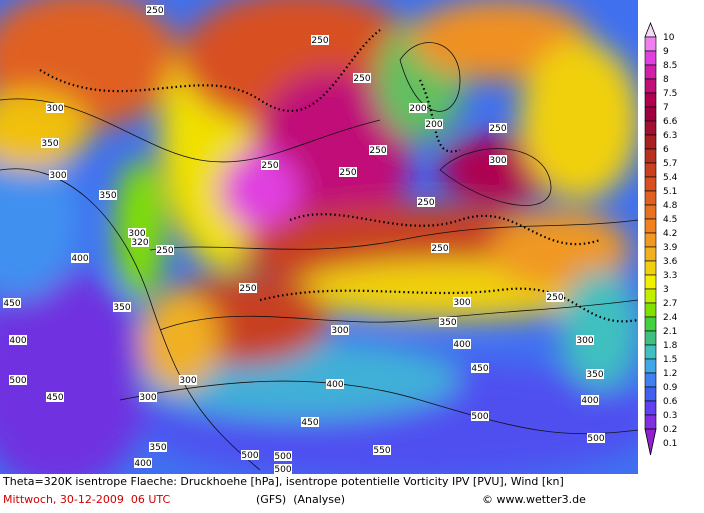 This screenshot has height=513, width=704. Describe the element at coordinates (534, 499) in the screenshot. I see `credit: © www.wetter3.de` at that location.